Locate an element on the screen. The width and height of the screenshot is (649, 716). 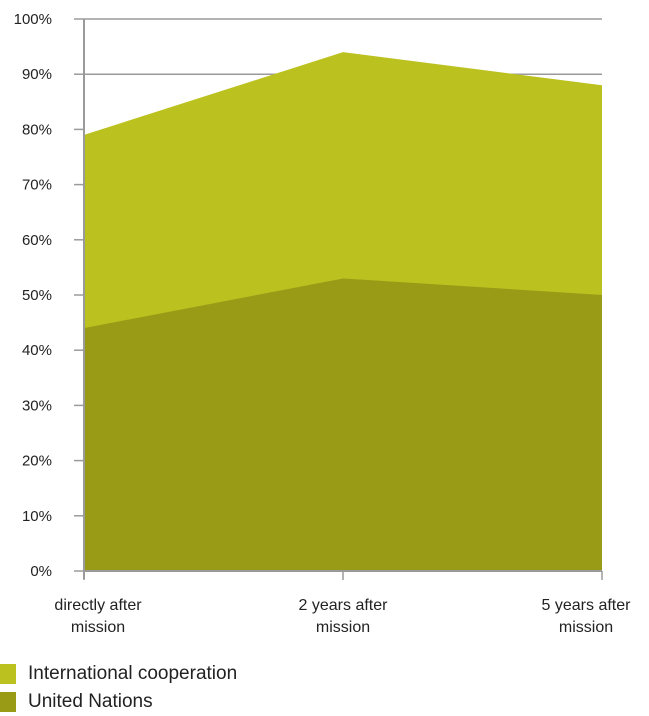
legend-label: International cooperation is located at coordinates (133, 673).